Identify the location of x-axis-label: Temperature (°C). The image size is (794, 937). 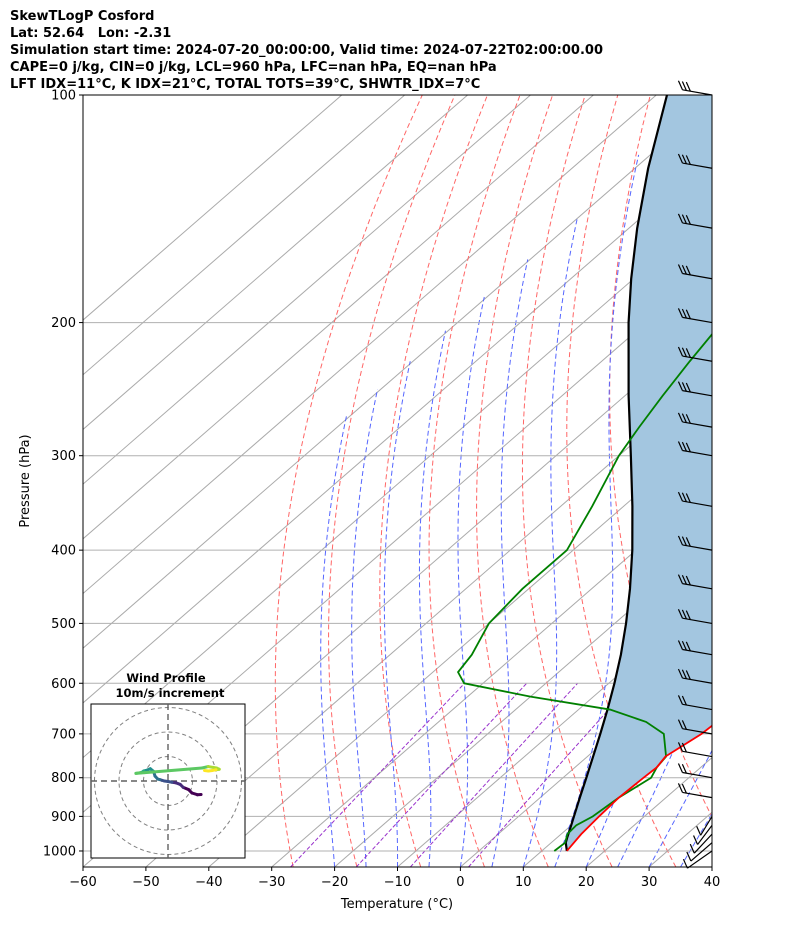
(396, 904).